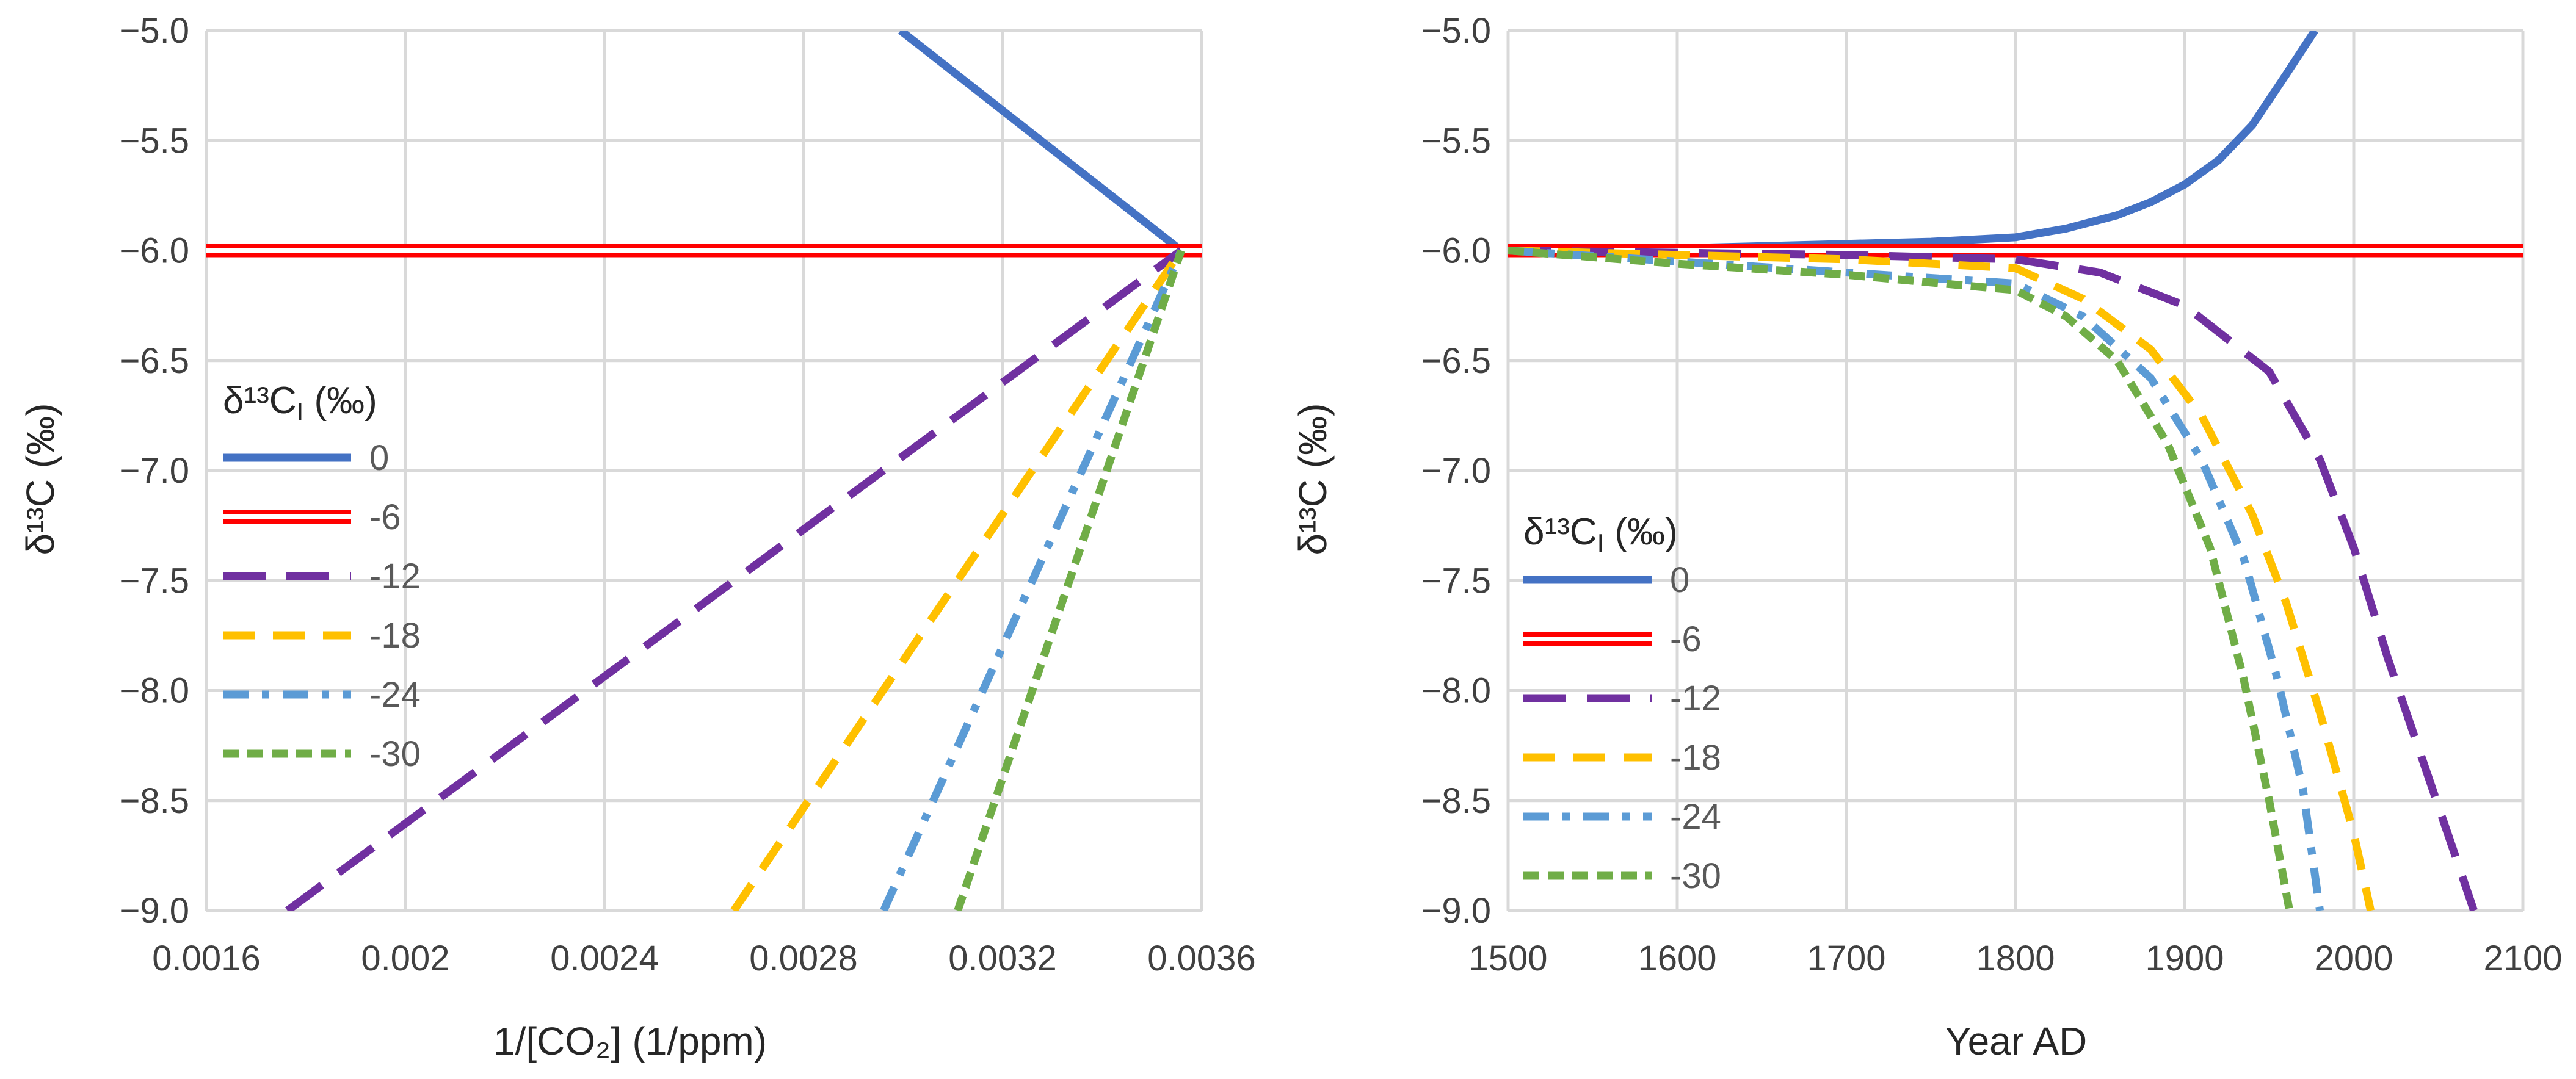 This screenshot has height=1079, width=2576. Describe the element at coordinates (1507, 959) in the screenshot. I see `x-tick-label: 1500` at that location.